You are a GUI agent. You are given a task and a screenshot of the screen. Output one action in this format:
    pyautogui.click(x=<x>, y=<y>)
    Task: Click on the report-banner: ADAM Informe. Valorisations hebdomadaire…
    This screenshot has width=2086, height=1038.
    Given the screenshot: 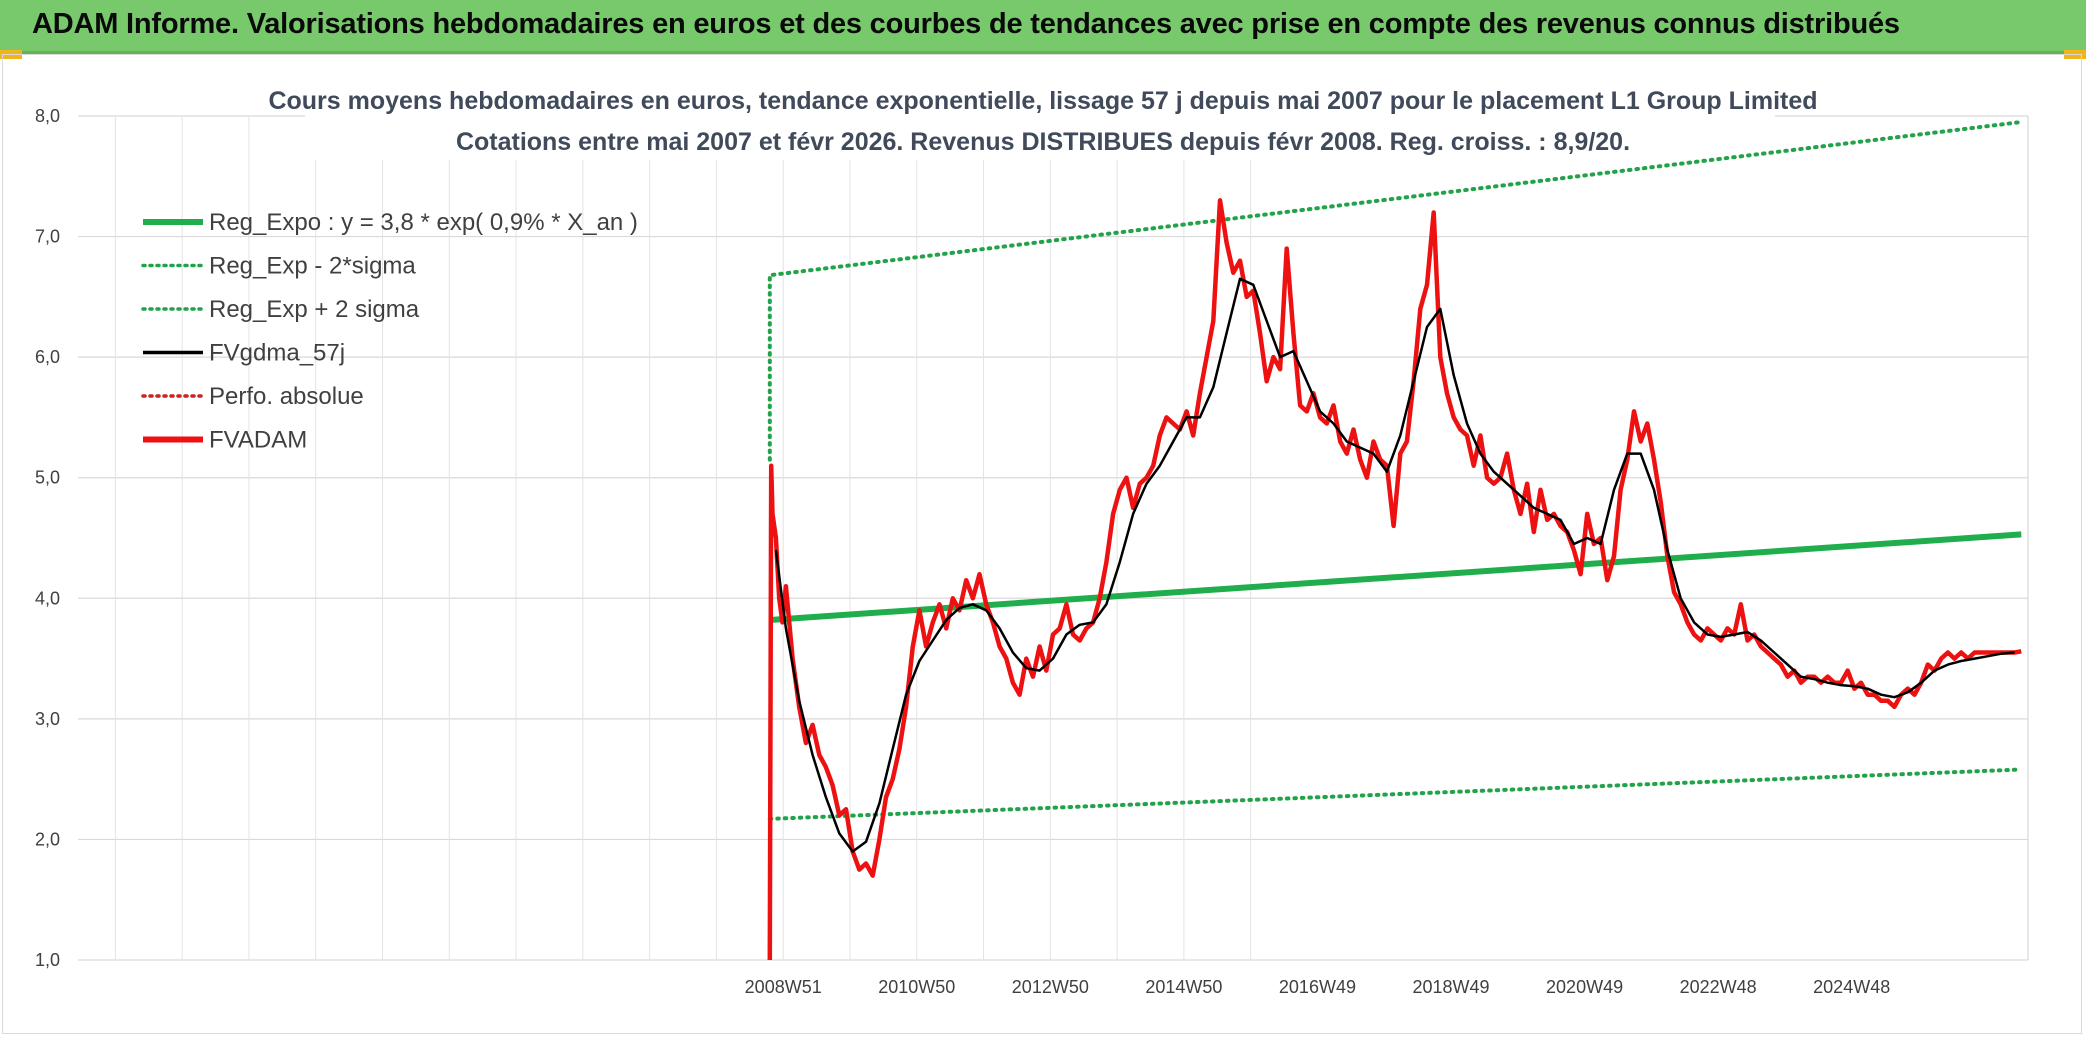 What is the action you would take?
    pyautogui.click(x=1043, y=27)
    